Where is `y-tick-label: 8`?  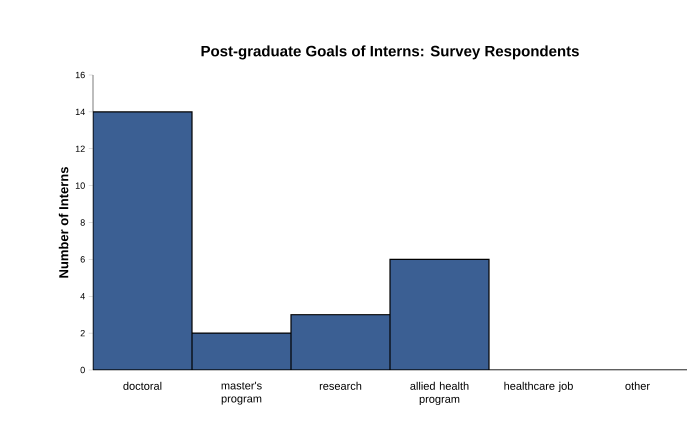 y-tick-label: 8 is located at coordinates (82, 222).